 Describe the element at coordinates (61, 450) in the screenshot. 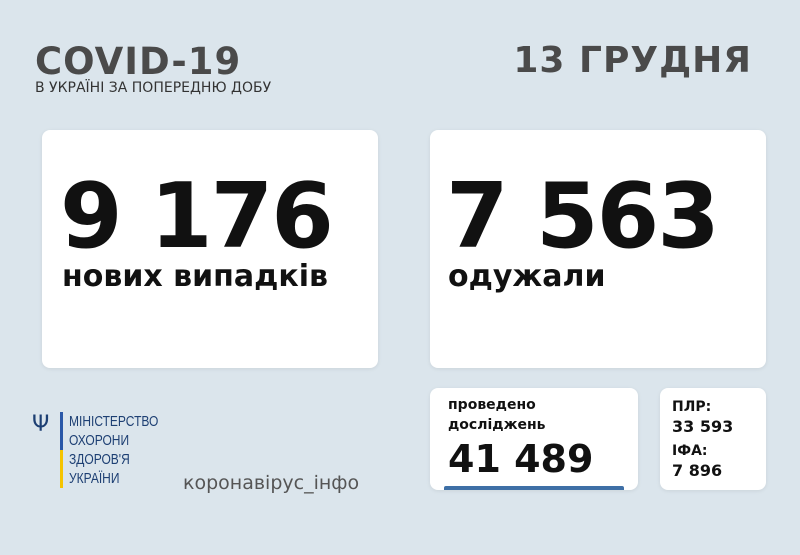

I see `flag-bar` at that location.